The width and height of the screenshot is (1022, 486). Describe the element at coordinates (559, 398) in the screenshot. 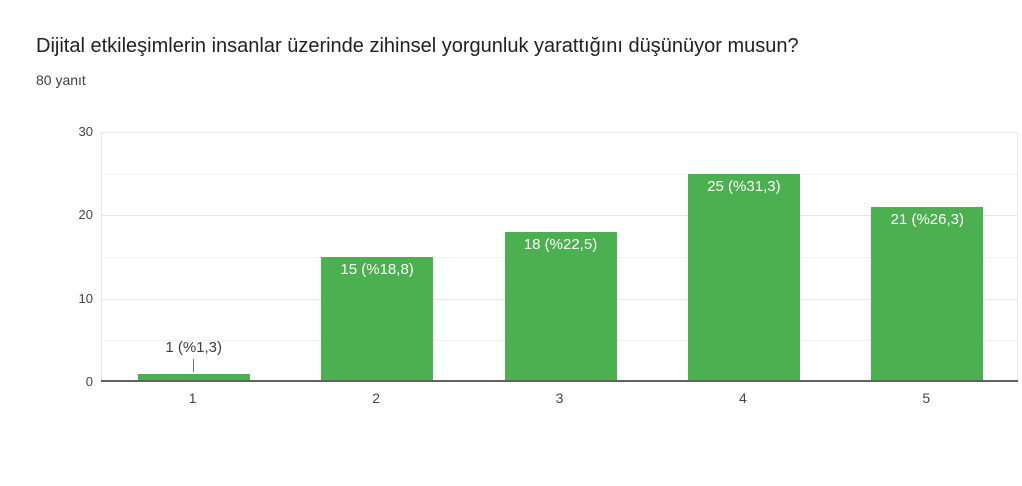

I see `x-tick-label: 3` at that location.